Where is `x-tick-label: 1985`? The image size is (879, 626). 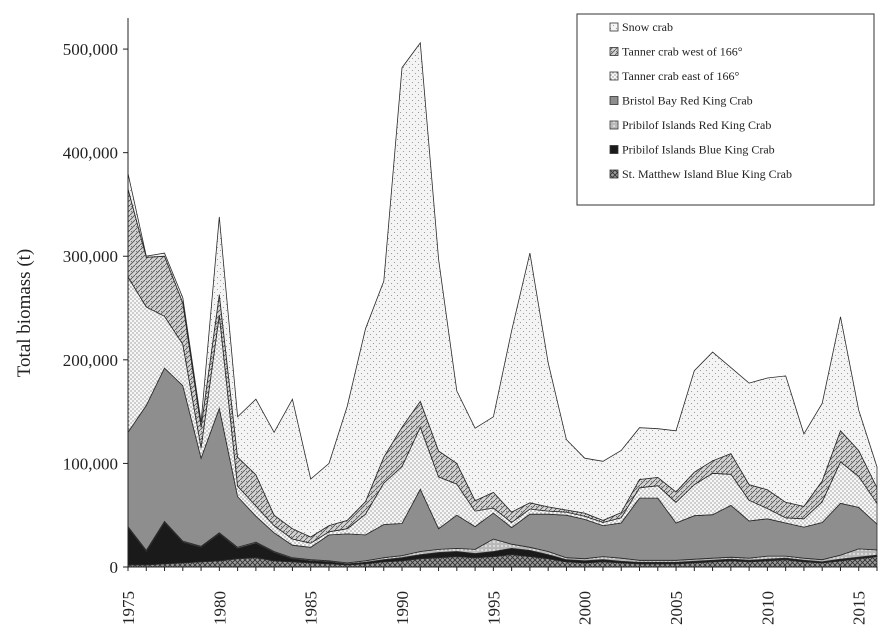 x-tick-label: 1985 is located at coordinates (311, 608).